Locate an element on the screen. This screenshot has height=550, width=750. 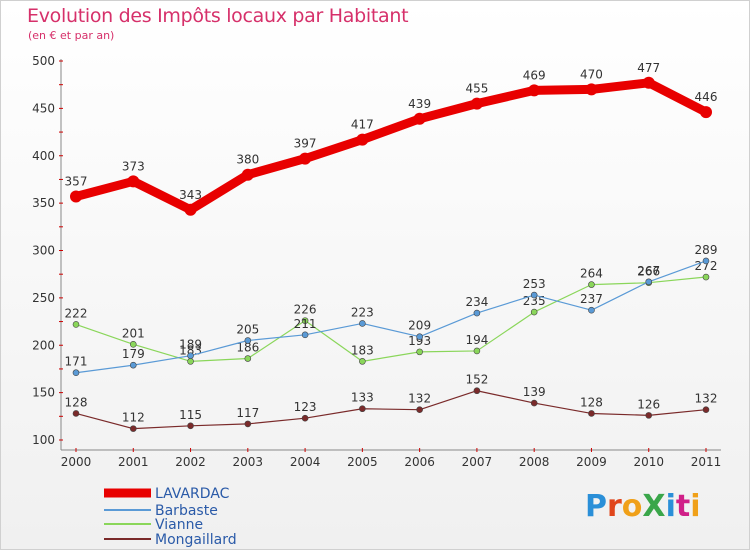
y-tick-label: 200 is located at coordinates (43, 345).